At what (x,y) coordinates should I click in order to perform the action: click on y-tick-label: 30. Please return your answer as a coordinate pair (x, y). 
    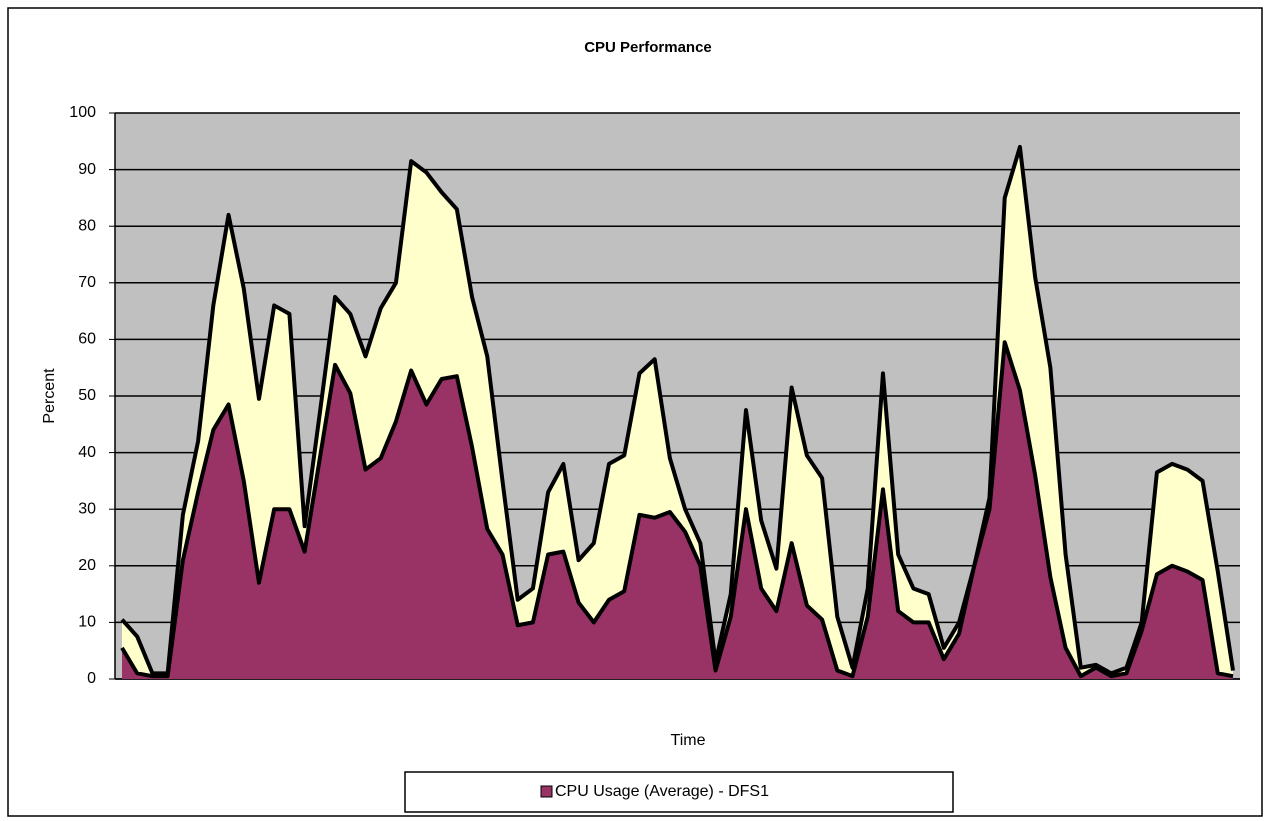
    Looking at the image, I should click on (87, 508).